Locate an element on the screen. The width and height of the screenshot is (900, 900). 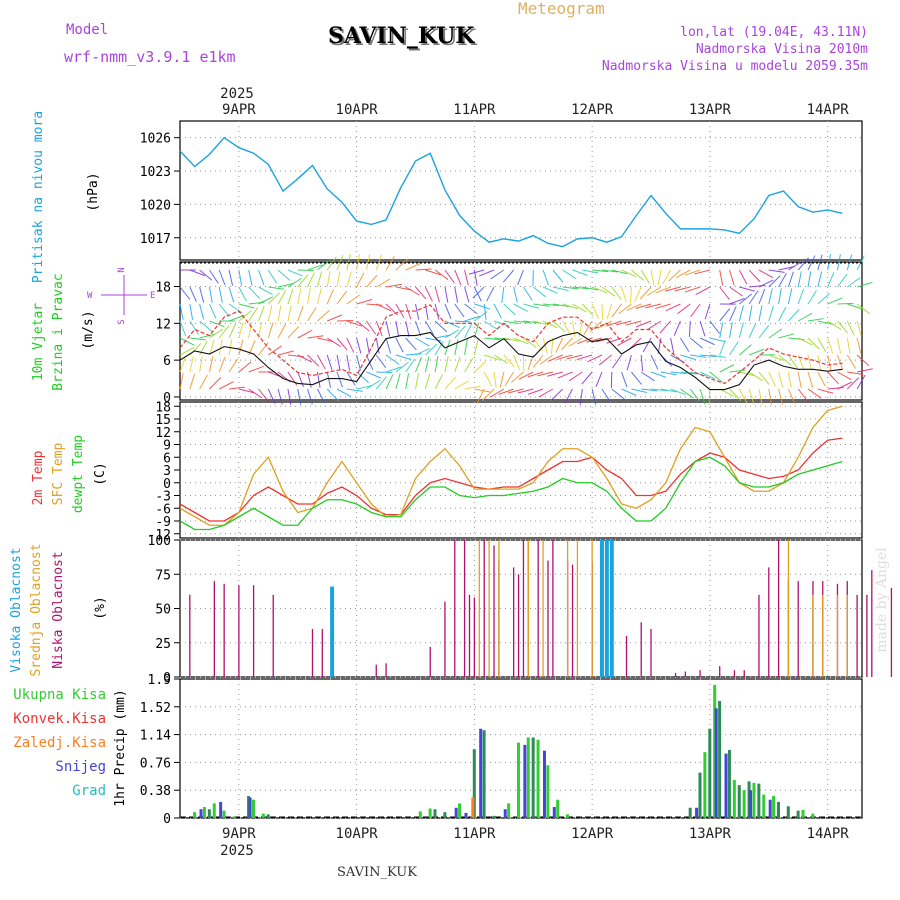
temp-label-1: 2m Temp is located at coordinates (38, 477).